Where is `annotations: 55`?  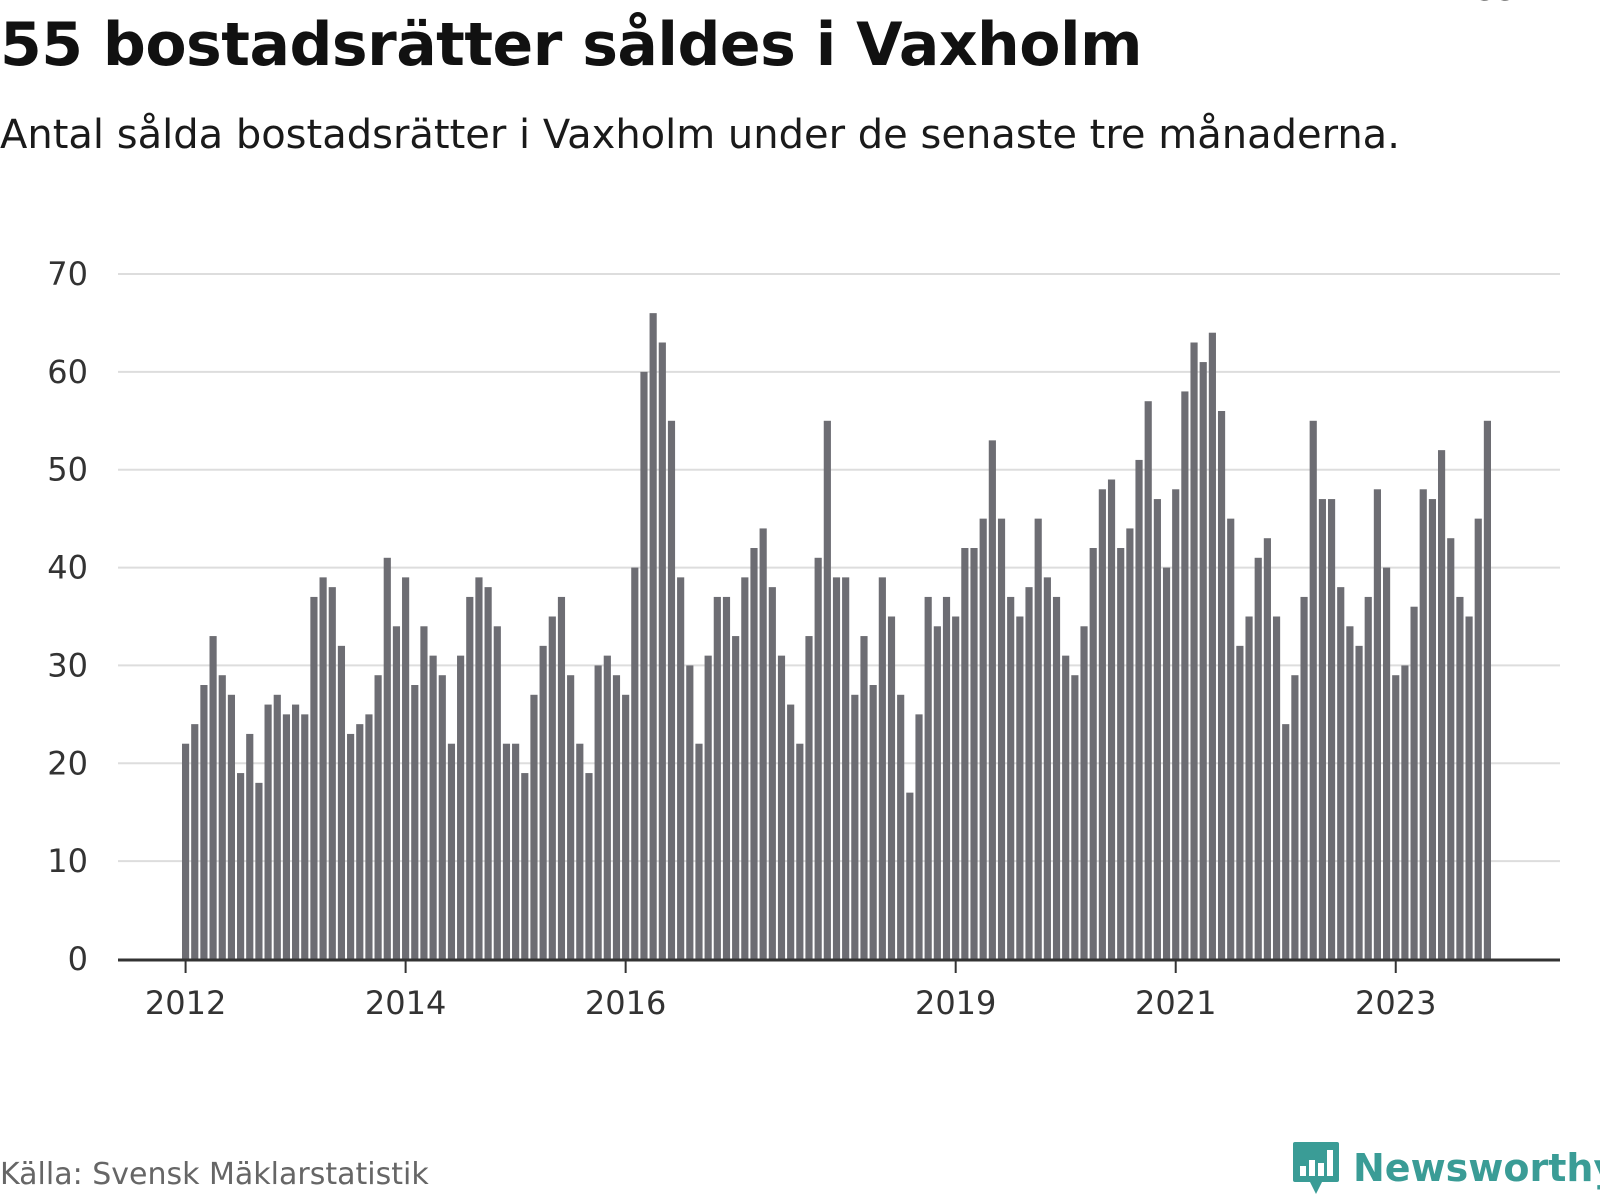
annotations: 55 is located at coordinates (1496, 4).